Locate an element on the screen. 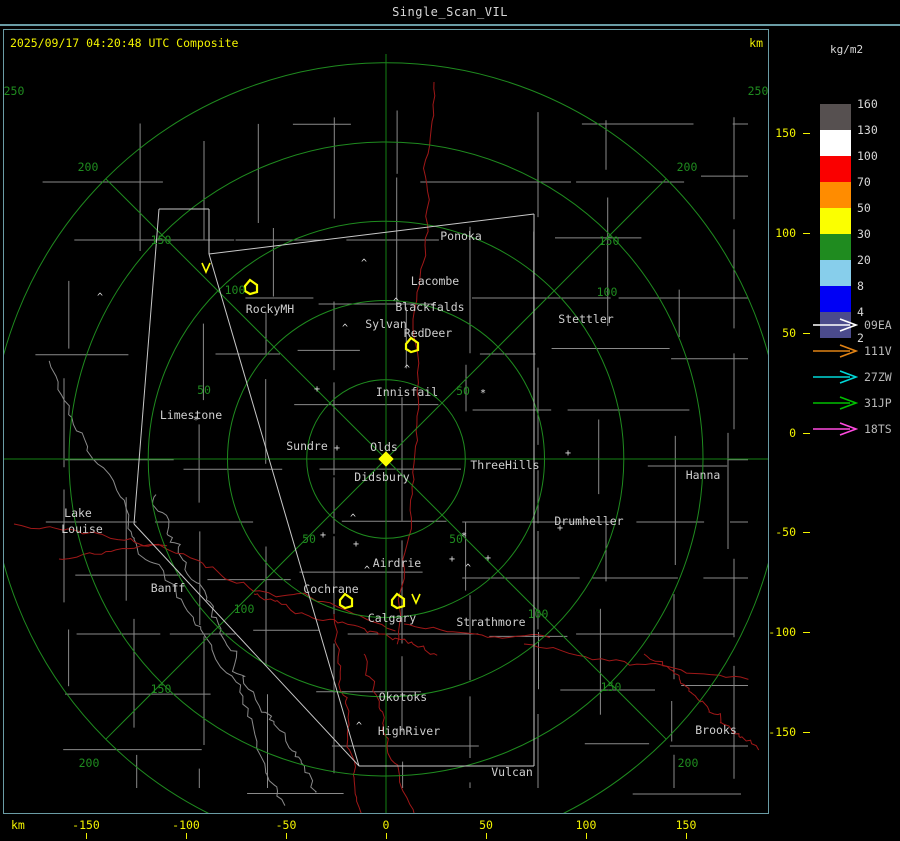  storm-track-legend: 09EA 111V 27ZW 31JP 18TS is located at coordinates (856, 377).